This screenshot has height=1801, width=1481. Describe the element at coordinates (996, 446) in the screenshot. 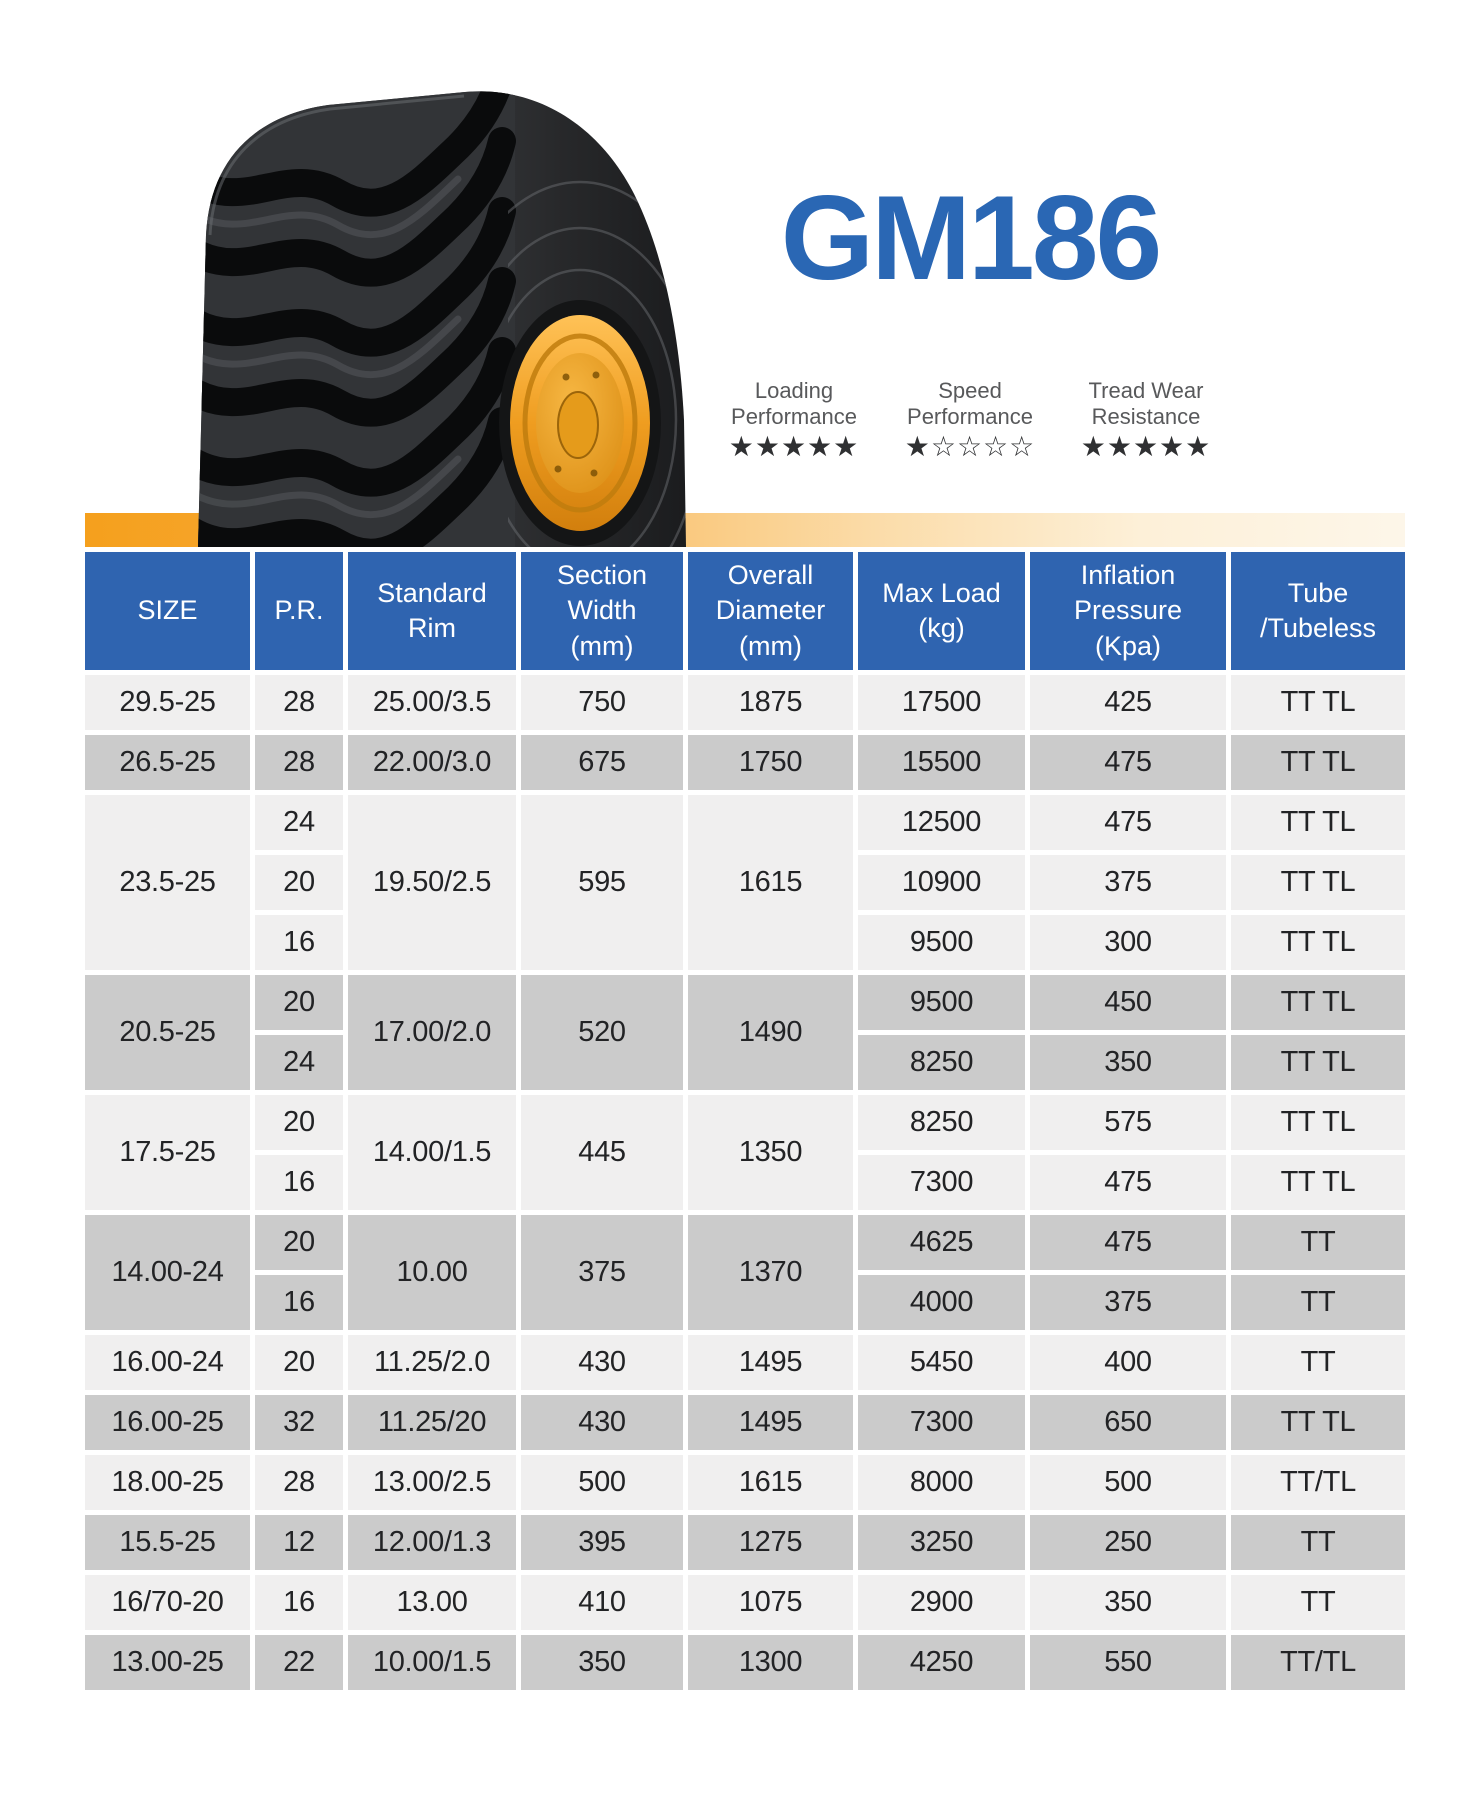

I see `star-empty-icon: ☆` at that location.